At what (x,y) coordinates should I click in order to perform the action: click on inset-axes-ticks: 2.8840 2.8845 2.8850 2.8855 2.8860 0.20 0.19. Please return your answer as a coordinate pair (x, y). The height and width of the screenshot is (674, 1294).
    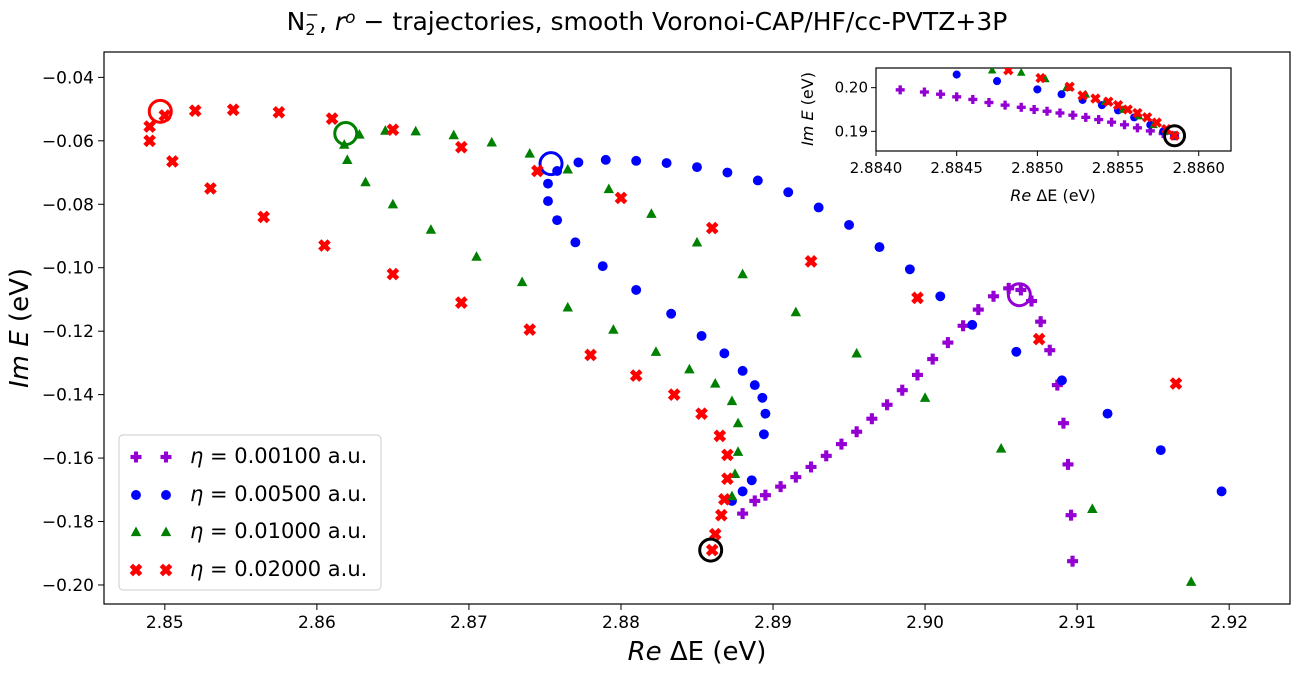
    Looking at the image, I should click on (1030, 128).